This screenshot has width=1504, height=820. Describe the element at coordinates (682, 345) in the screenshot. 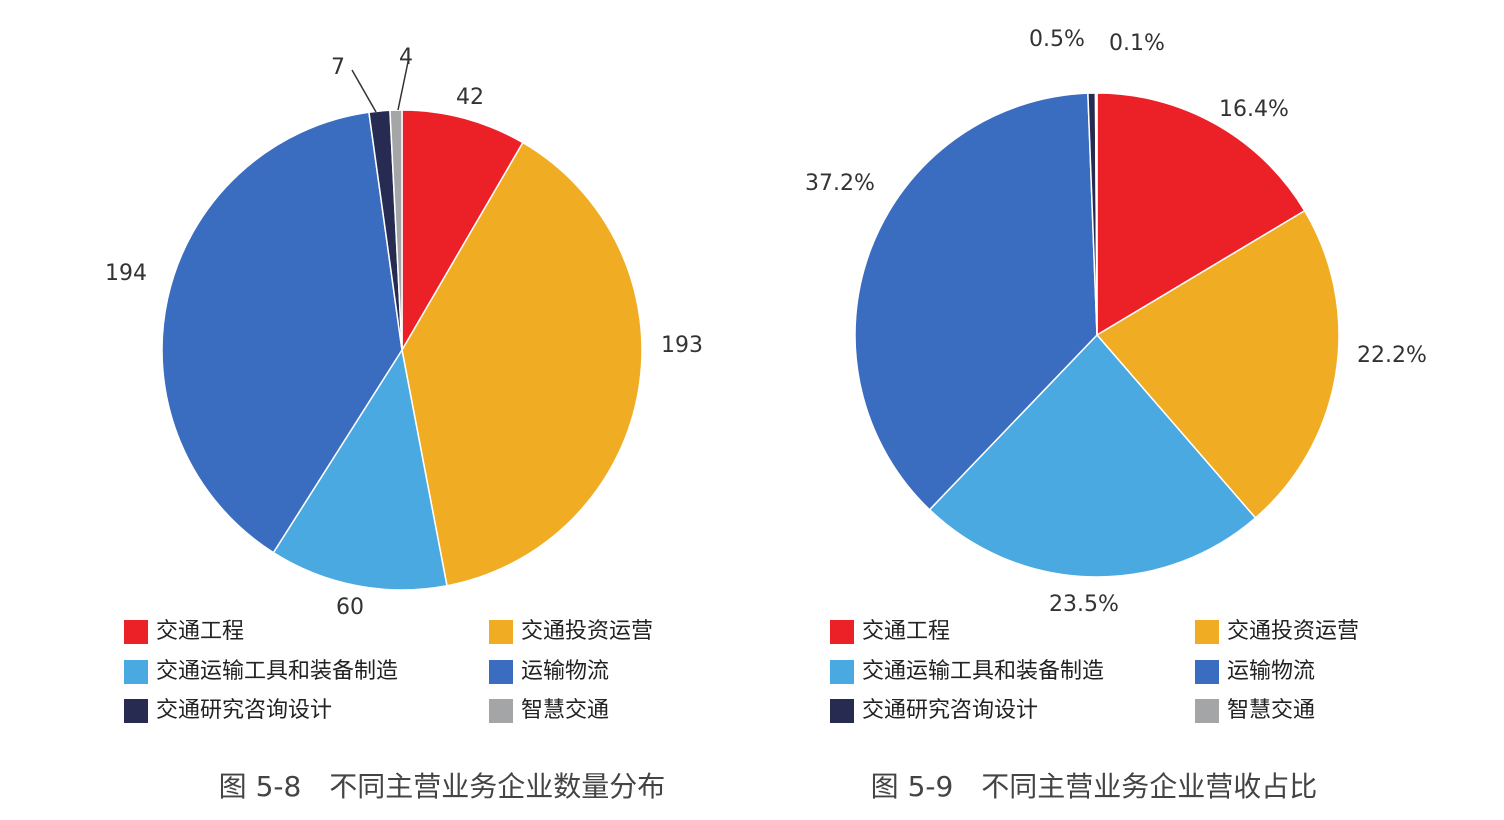

I see `data-label-1: 193` at that location.